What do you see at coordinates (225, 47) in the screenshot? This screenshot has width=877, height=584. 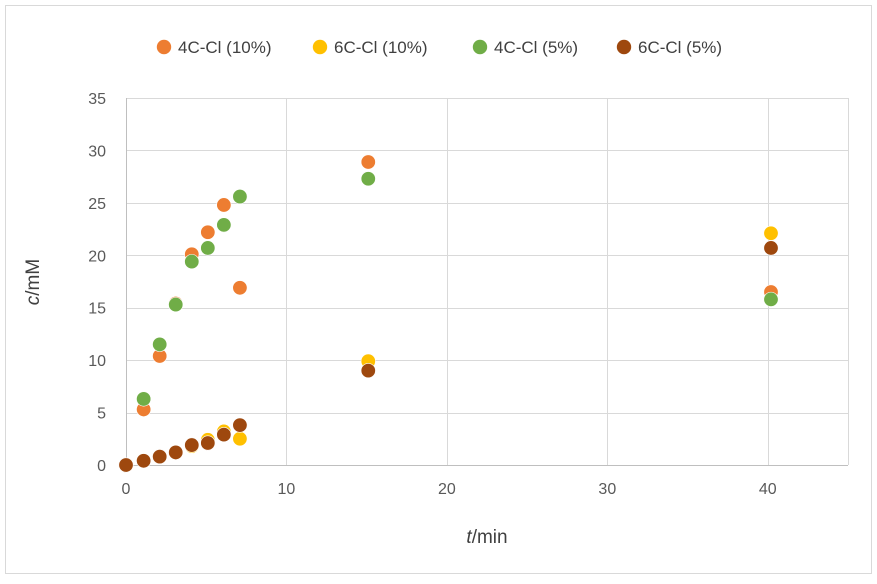 I see `legend-label: 4C-Cl (10%)` at bounding box center [225, 47].